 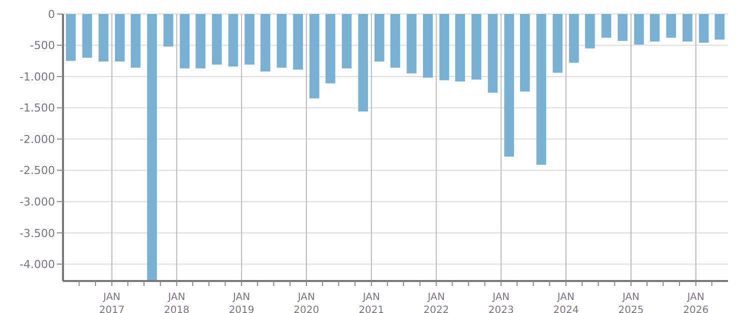 What do you see at coordinates (112, 302) in the screenshot?
I see `x-tick-label: JAN 2017` at bounding box center [112, 302].